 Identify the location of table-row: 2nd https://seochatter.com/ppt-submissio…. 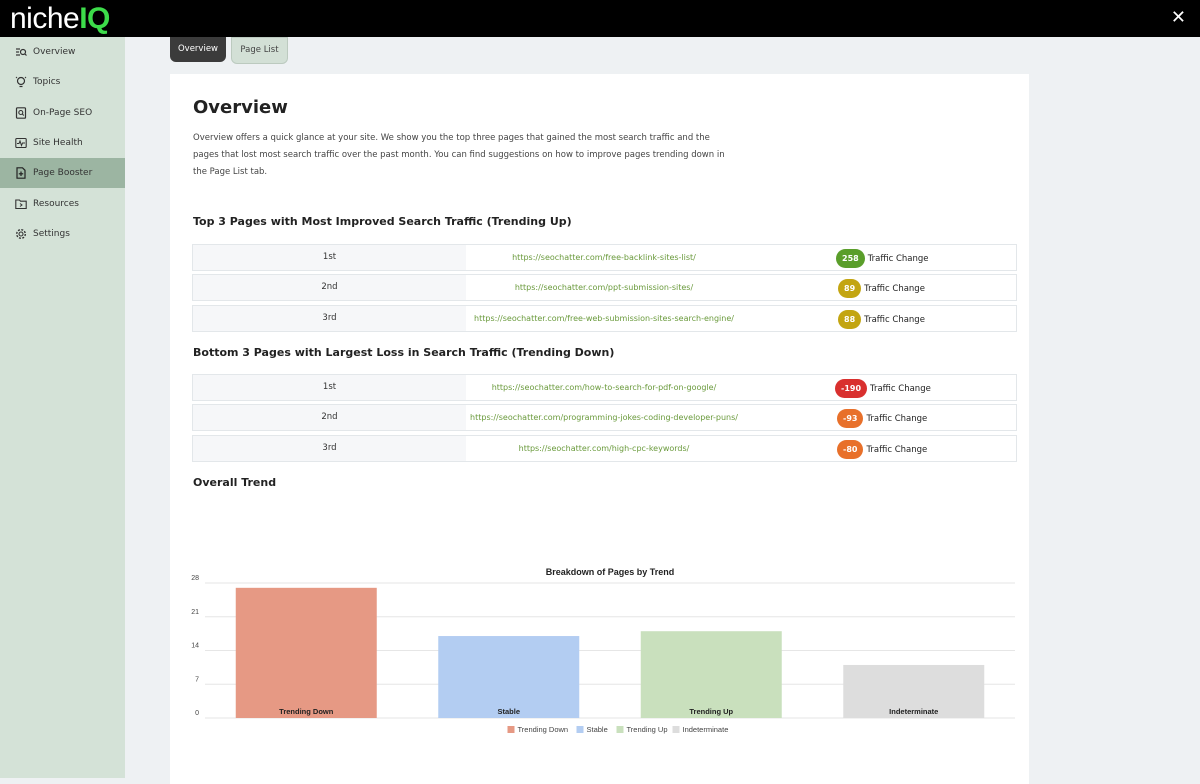
(604, 287).